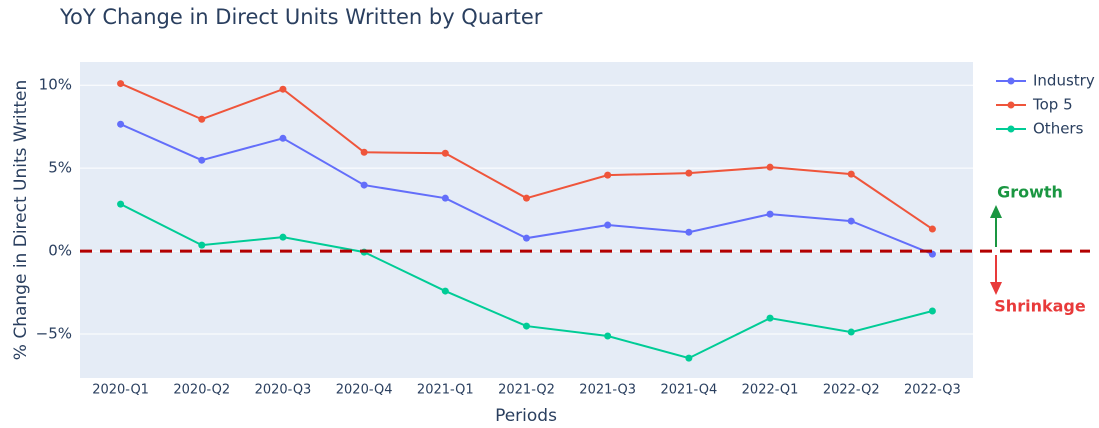 This screenshot has width=1099, height=428. Describe the element at coordinates (851, 390) in the screenshot. I see `x-tick-label: 2022-Q2` at that location.